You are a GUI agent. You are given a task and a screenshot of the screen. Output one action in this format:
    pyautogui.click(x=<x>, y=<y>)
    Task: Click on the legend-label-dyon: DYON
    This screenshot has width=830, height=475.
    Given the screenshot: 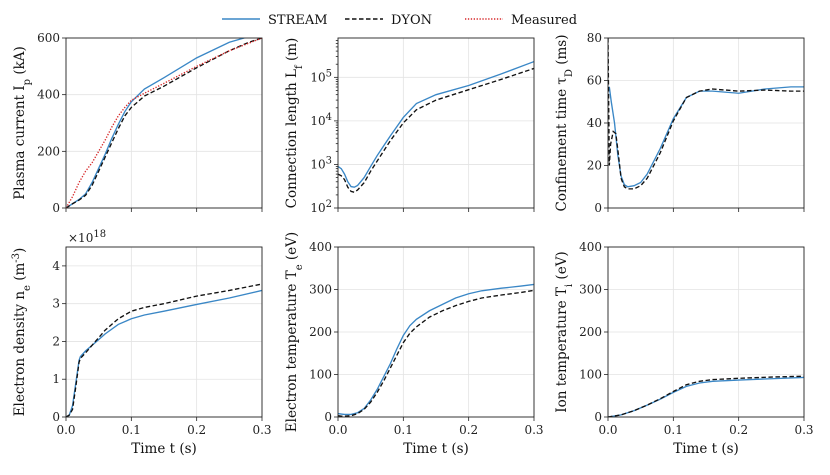 What is the action you would take?
    pyautogui.click(x=411, y=20)
    